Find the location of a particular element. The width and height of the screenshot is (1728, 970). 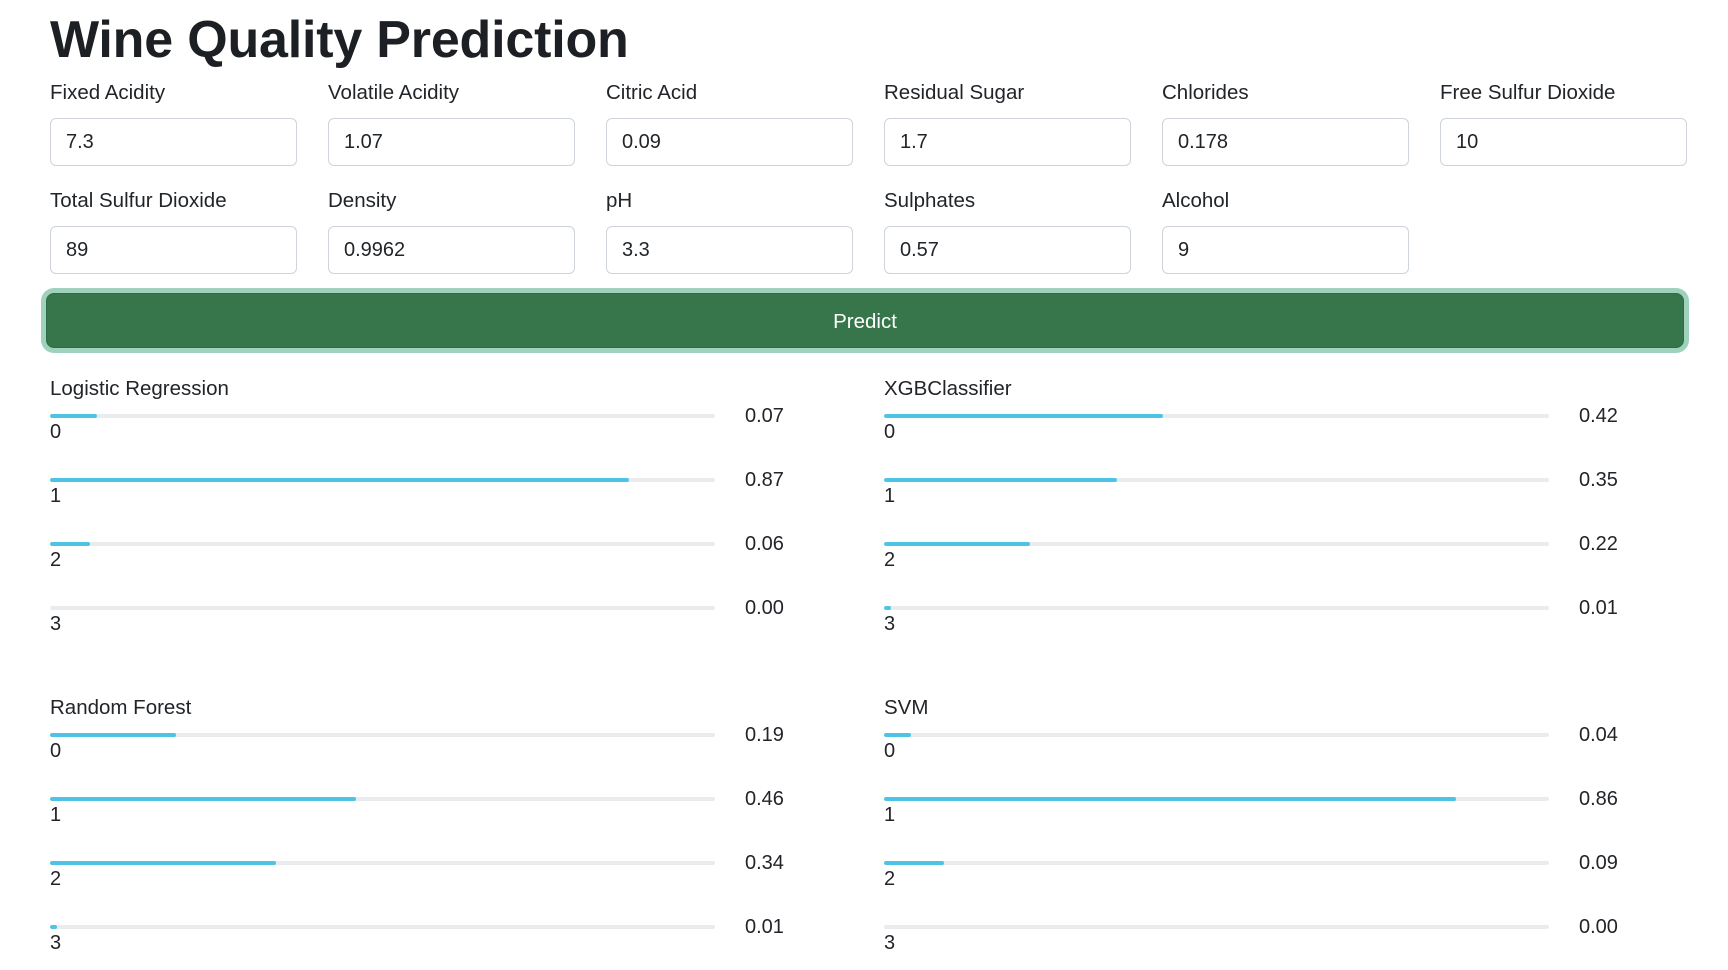

field-label: Citric Acid is located at coordinates (652, 92).